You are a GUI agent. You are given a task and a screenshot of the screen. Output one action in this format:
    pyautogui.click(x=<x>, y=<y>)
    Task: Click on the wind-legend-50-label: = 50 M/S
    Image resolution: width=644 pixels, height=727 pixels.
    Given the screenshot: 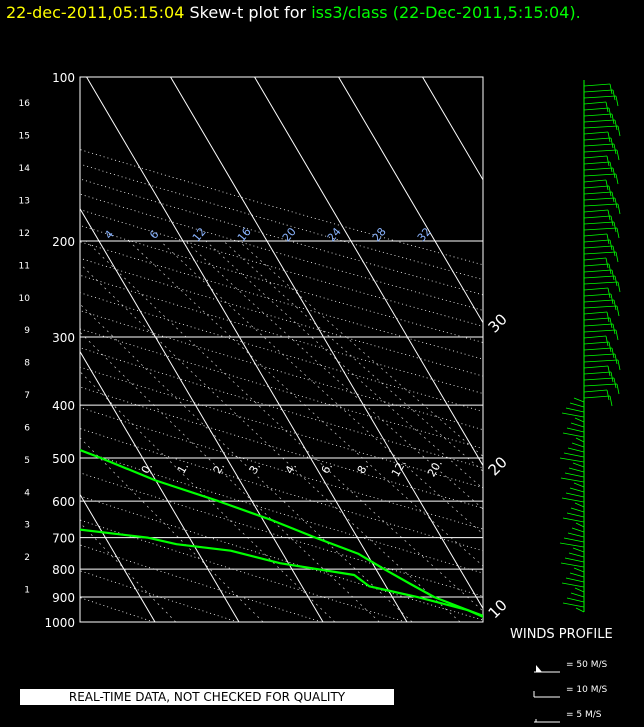 What is the action you would take?
    pyautogui.click(x=587, y=665)
    